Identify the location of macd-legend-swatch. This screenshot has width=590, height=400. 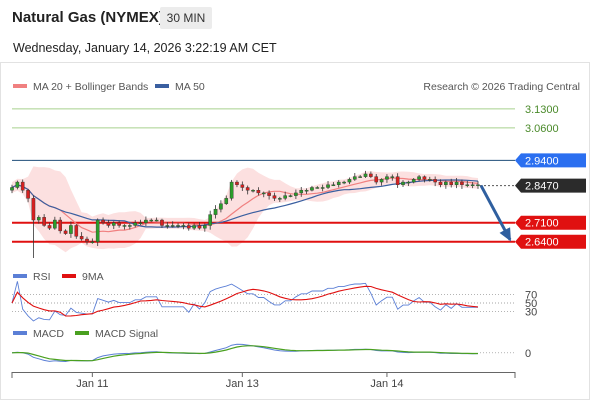
(20, 333).